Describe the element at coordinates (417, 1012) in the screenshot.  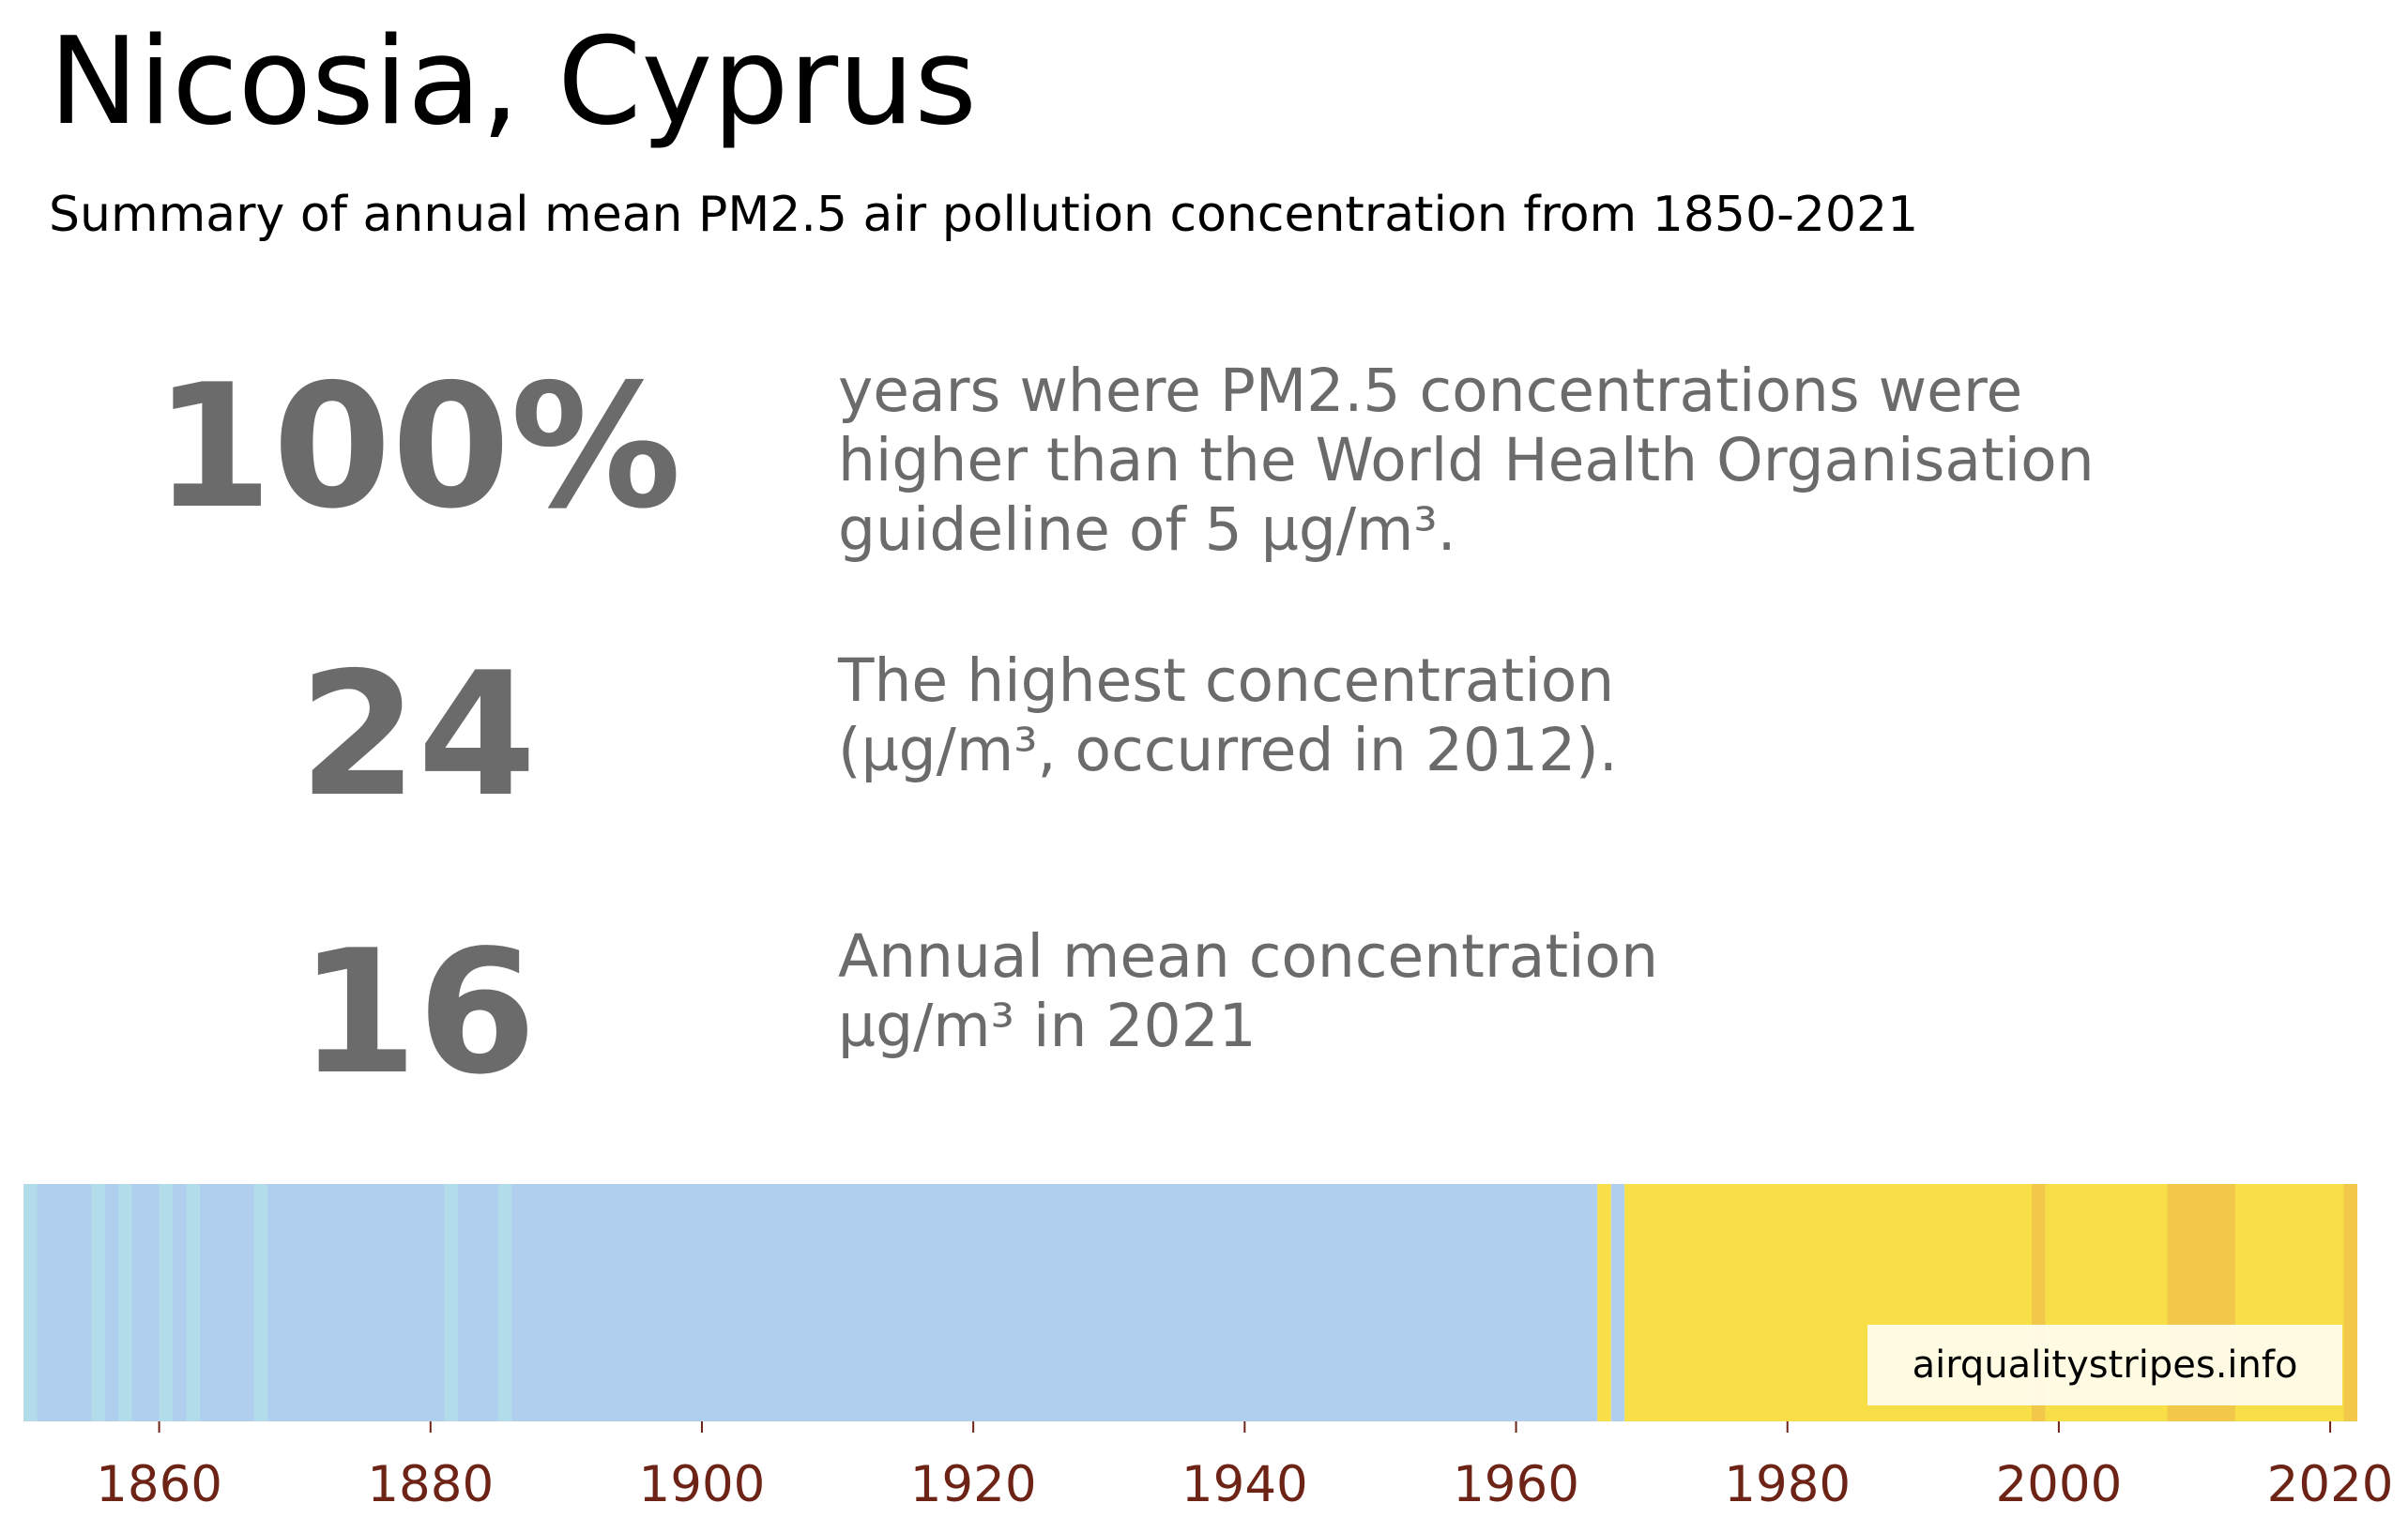
I see `stat-value-annual-mean: 16` at that location.